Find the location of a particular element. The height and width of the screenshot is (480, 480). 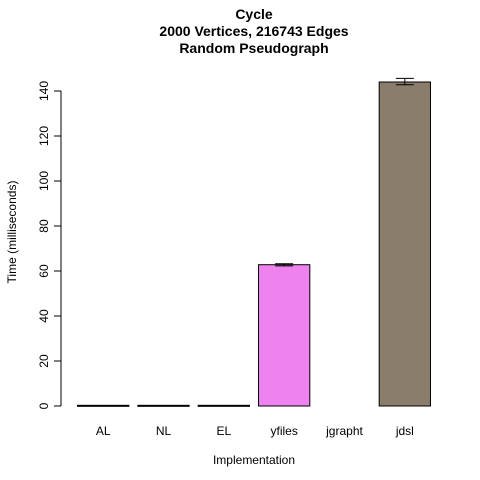

y-tick-label: 60 is located at coordinates (44, 271).